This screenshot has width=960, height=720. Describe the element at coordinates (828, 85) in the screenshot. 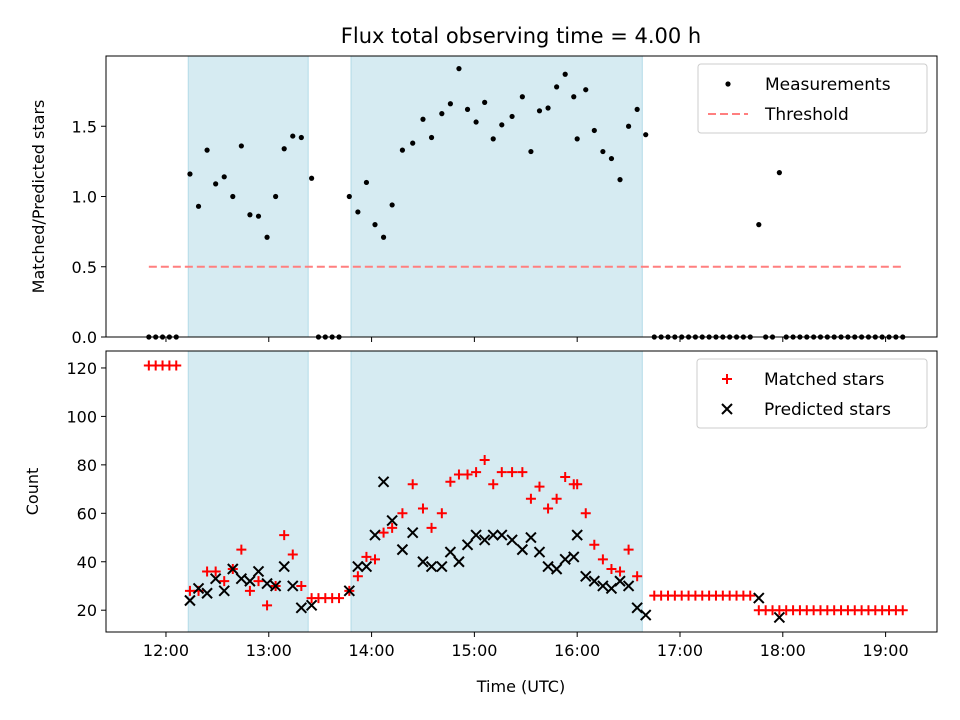

I see `legend-label: Measurements` at that location.